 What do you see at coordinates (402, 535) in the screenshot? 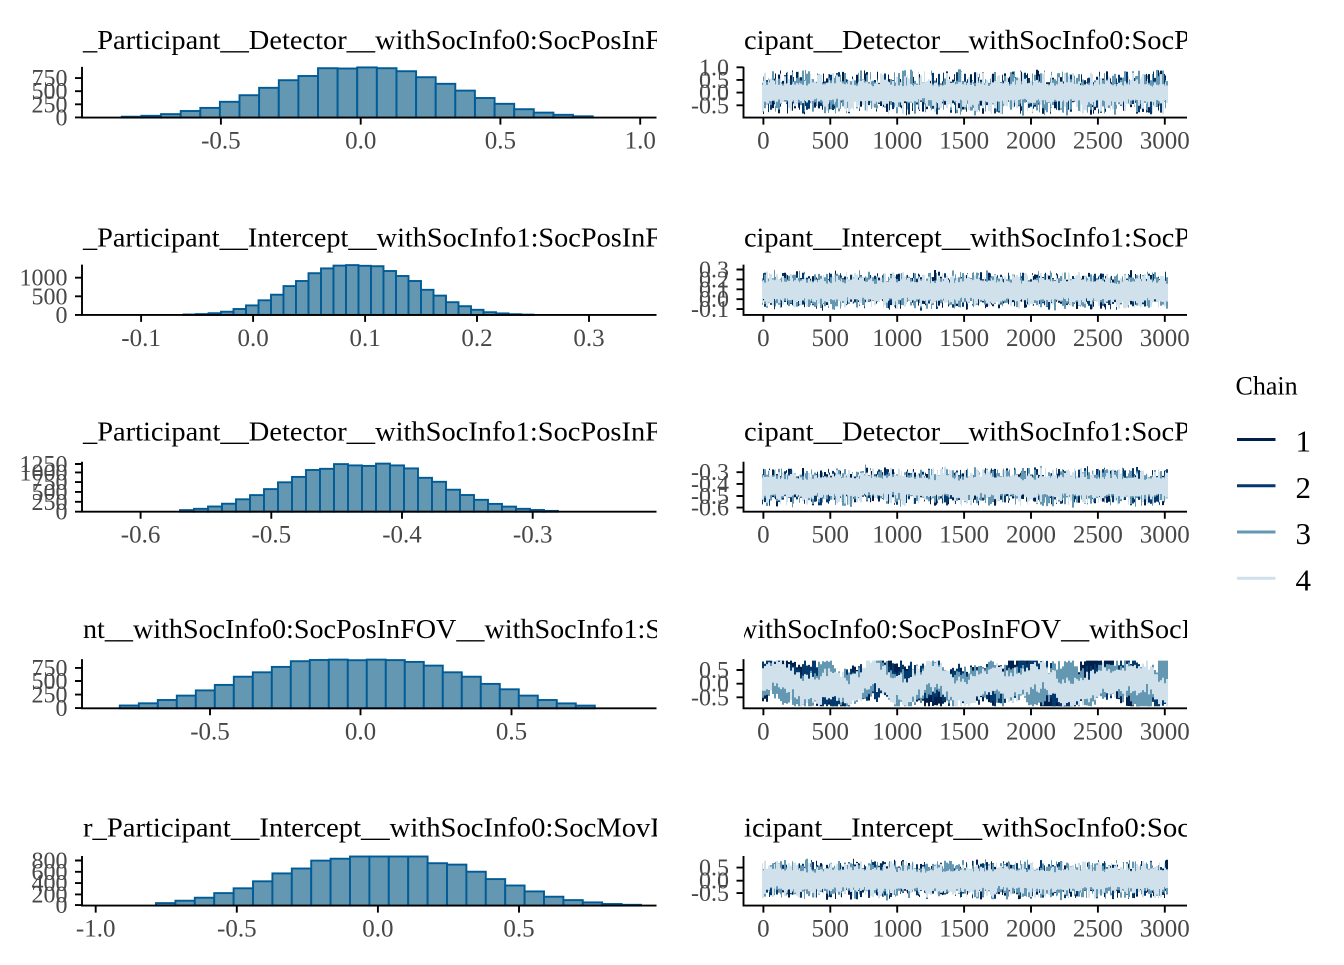
I see `svg-text: -0.4` at bounding box center [402, 535].